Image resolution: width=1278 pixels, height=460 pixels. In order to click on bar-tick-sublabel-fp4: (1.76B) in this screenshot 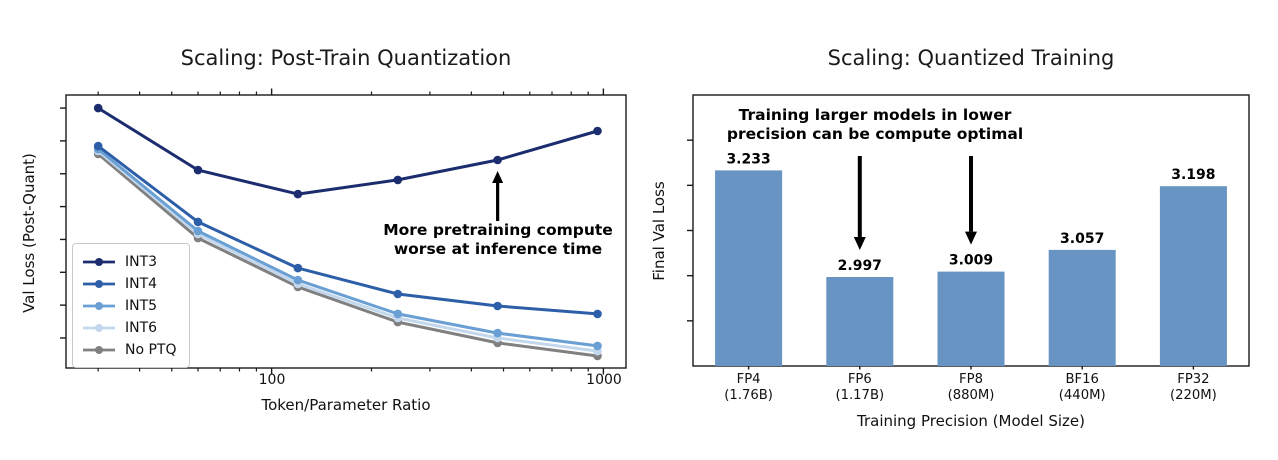, I will do `click(748, 395)`.